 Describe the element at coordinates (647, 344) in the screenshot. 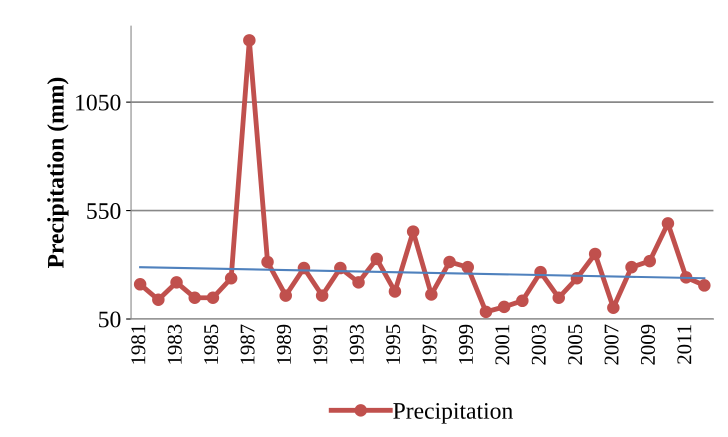

I see `x-tick-label: 2009` at that location.